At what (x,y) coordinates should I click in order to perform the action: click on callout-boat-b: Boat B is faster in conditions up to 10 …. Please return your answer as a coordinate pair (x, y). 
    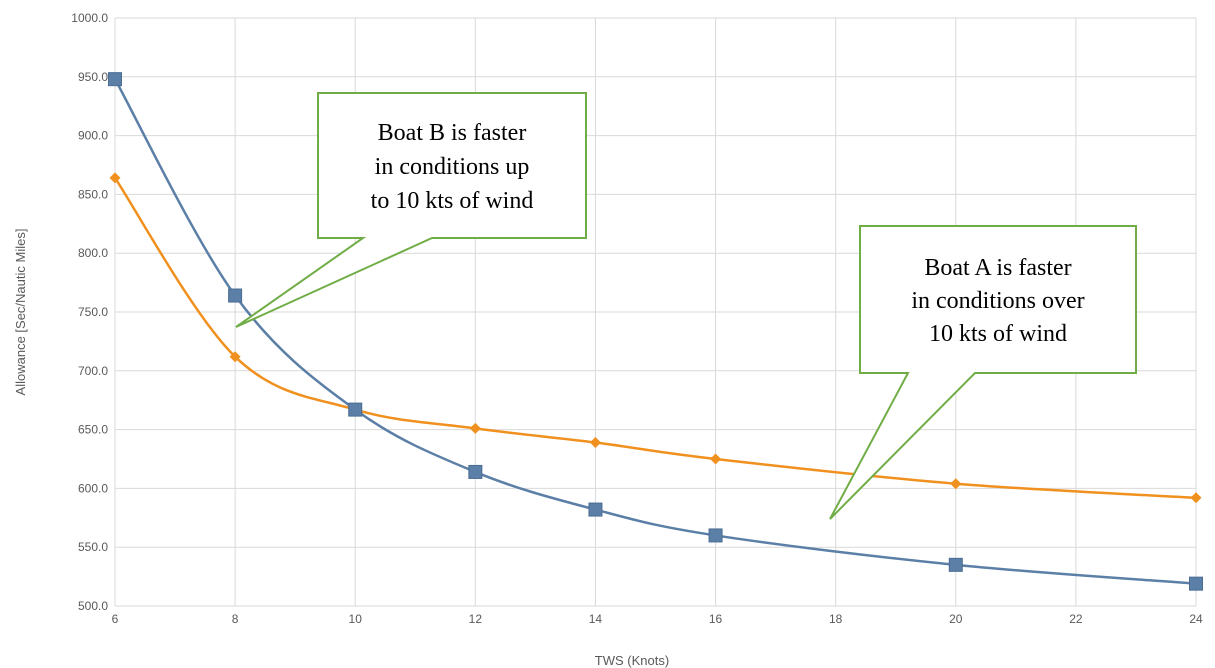
    Looking at the image, I should click on (411, 210).